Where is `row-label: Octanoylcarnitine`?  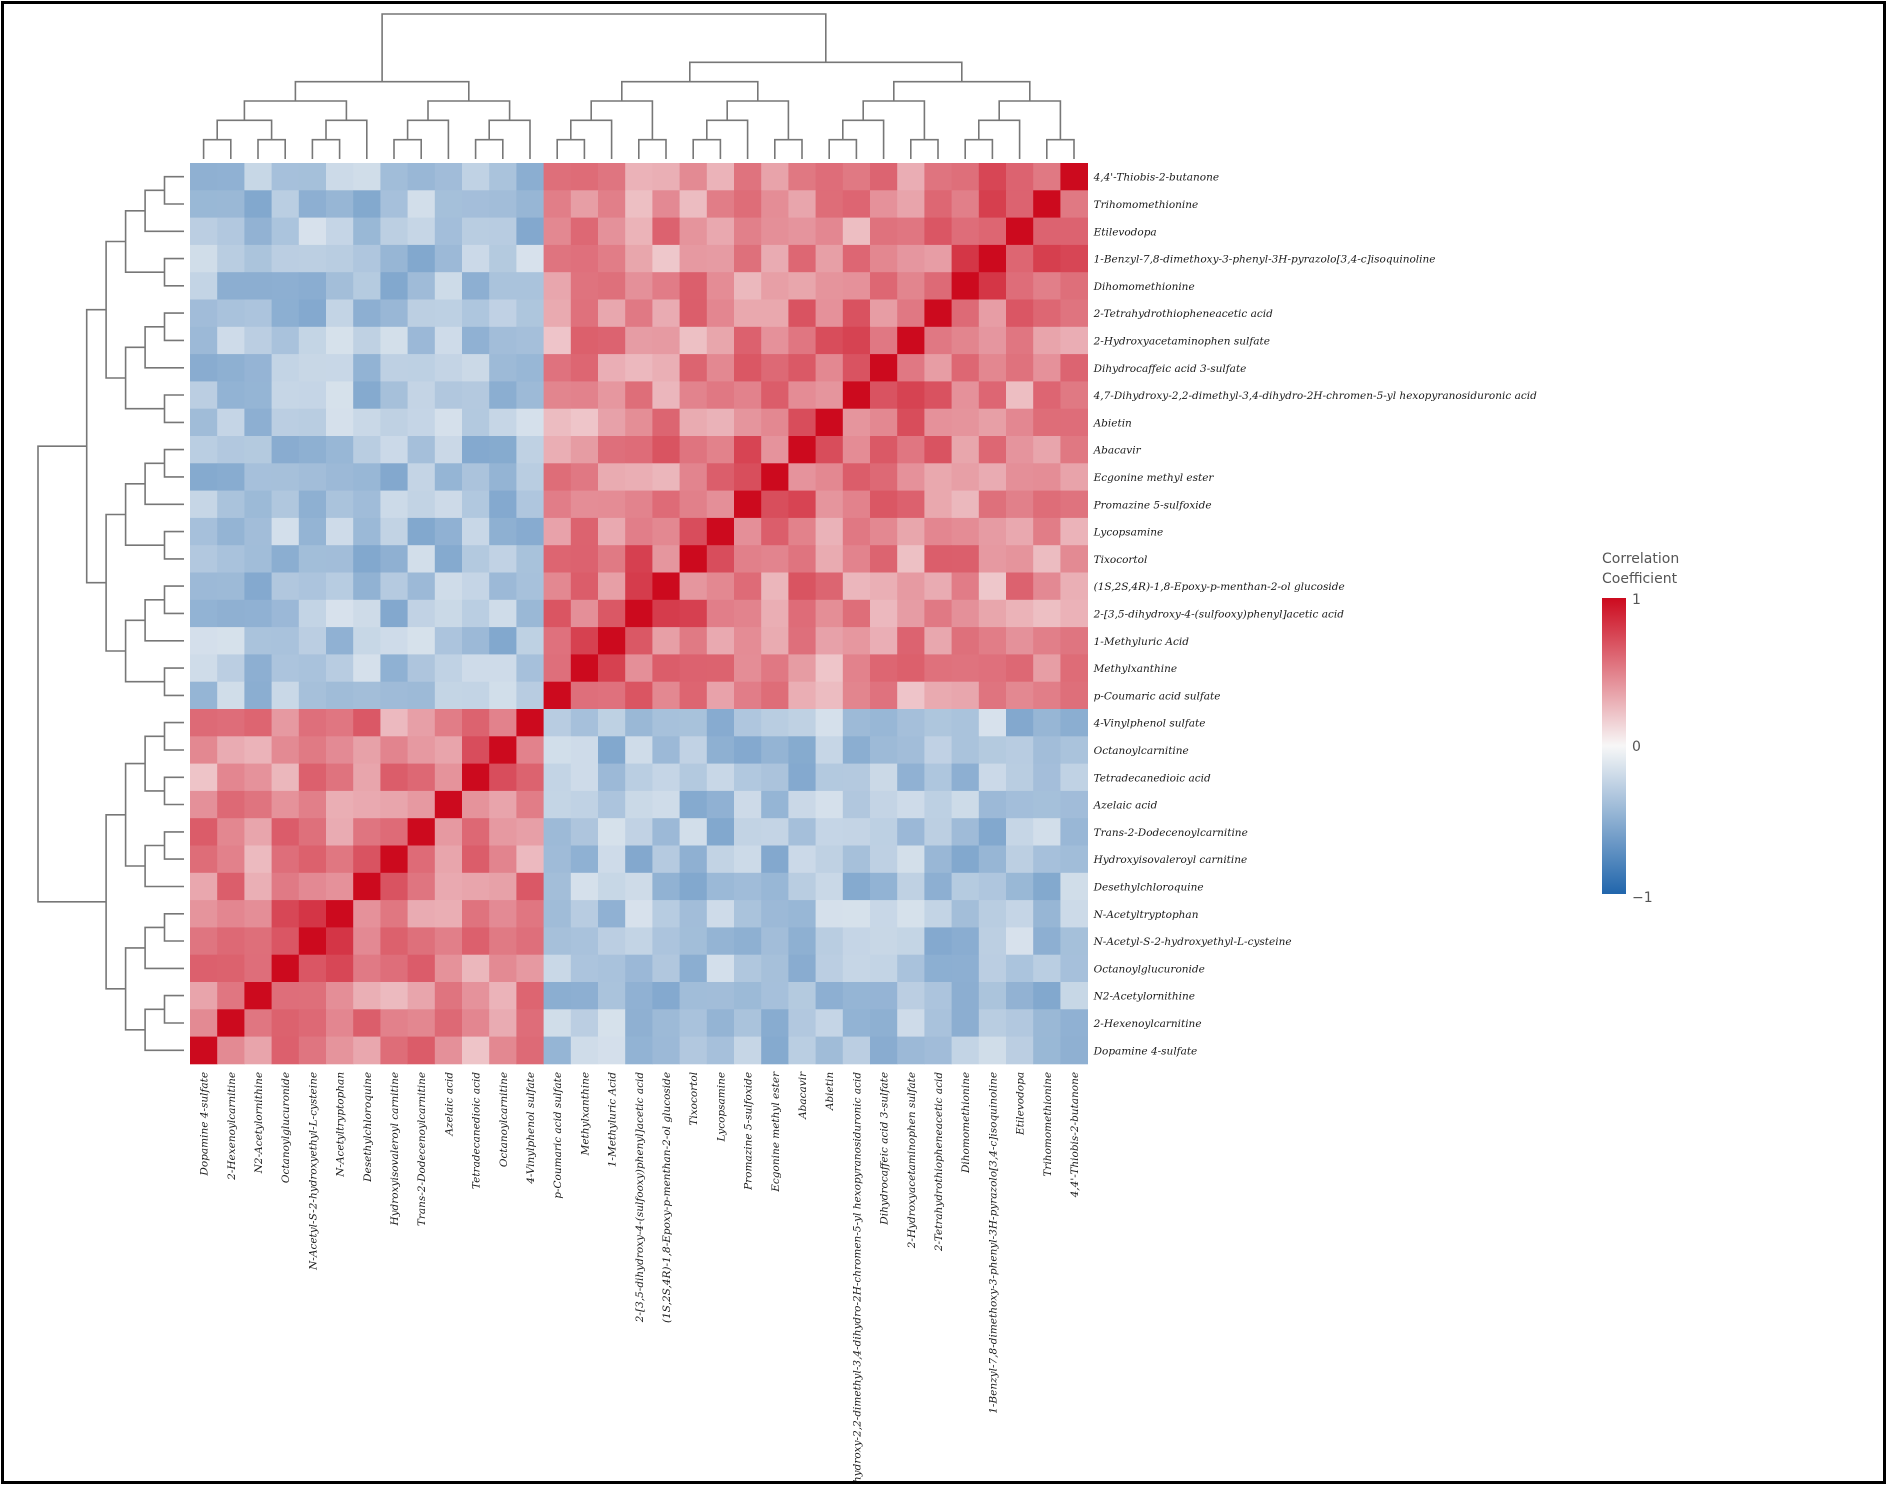
row-label: Octanoylcarnitine is located at coordinates (1141, 751).